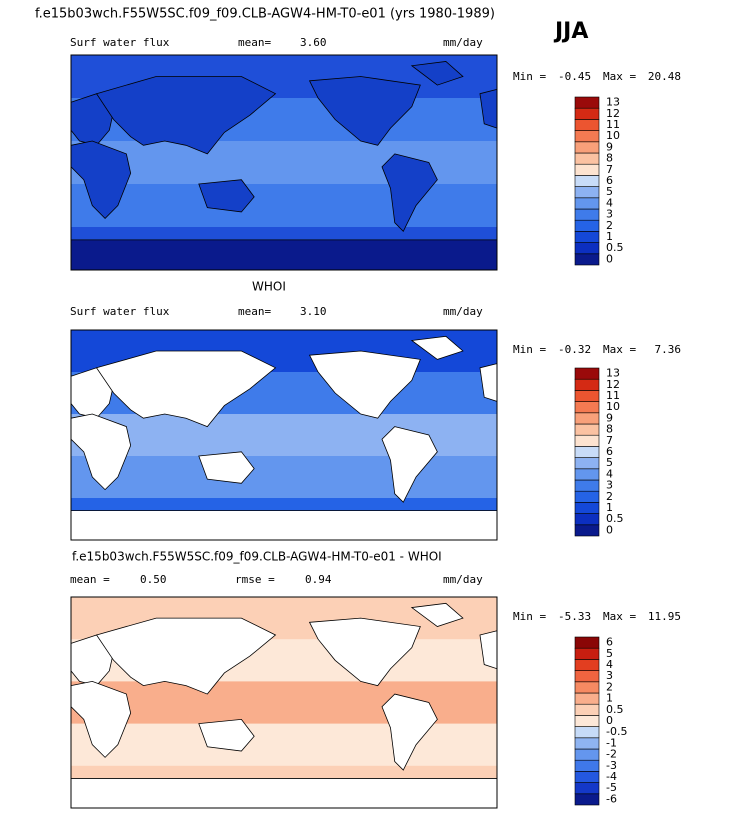 The height and width of the screenshot is (816, 733). I want to click on panel-heading: WHOI, so click(269, 287).